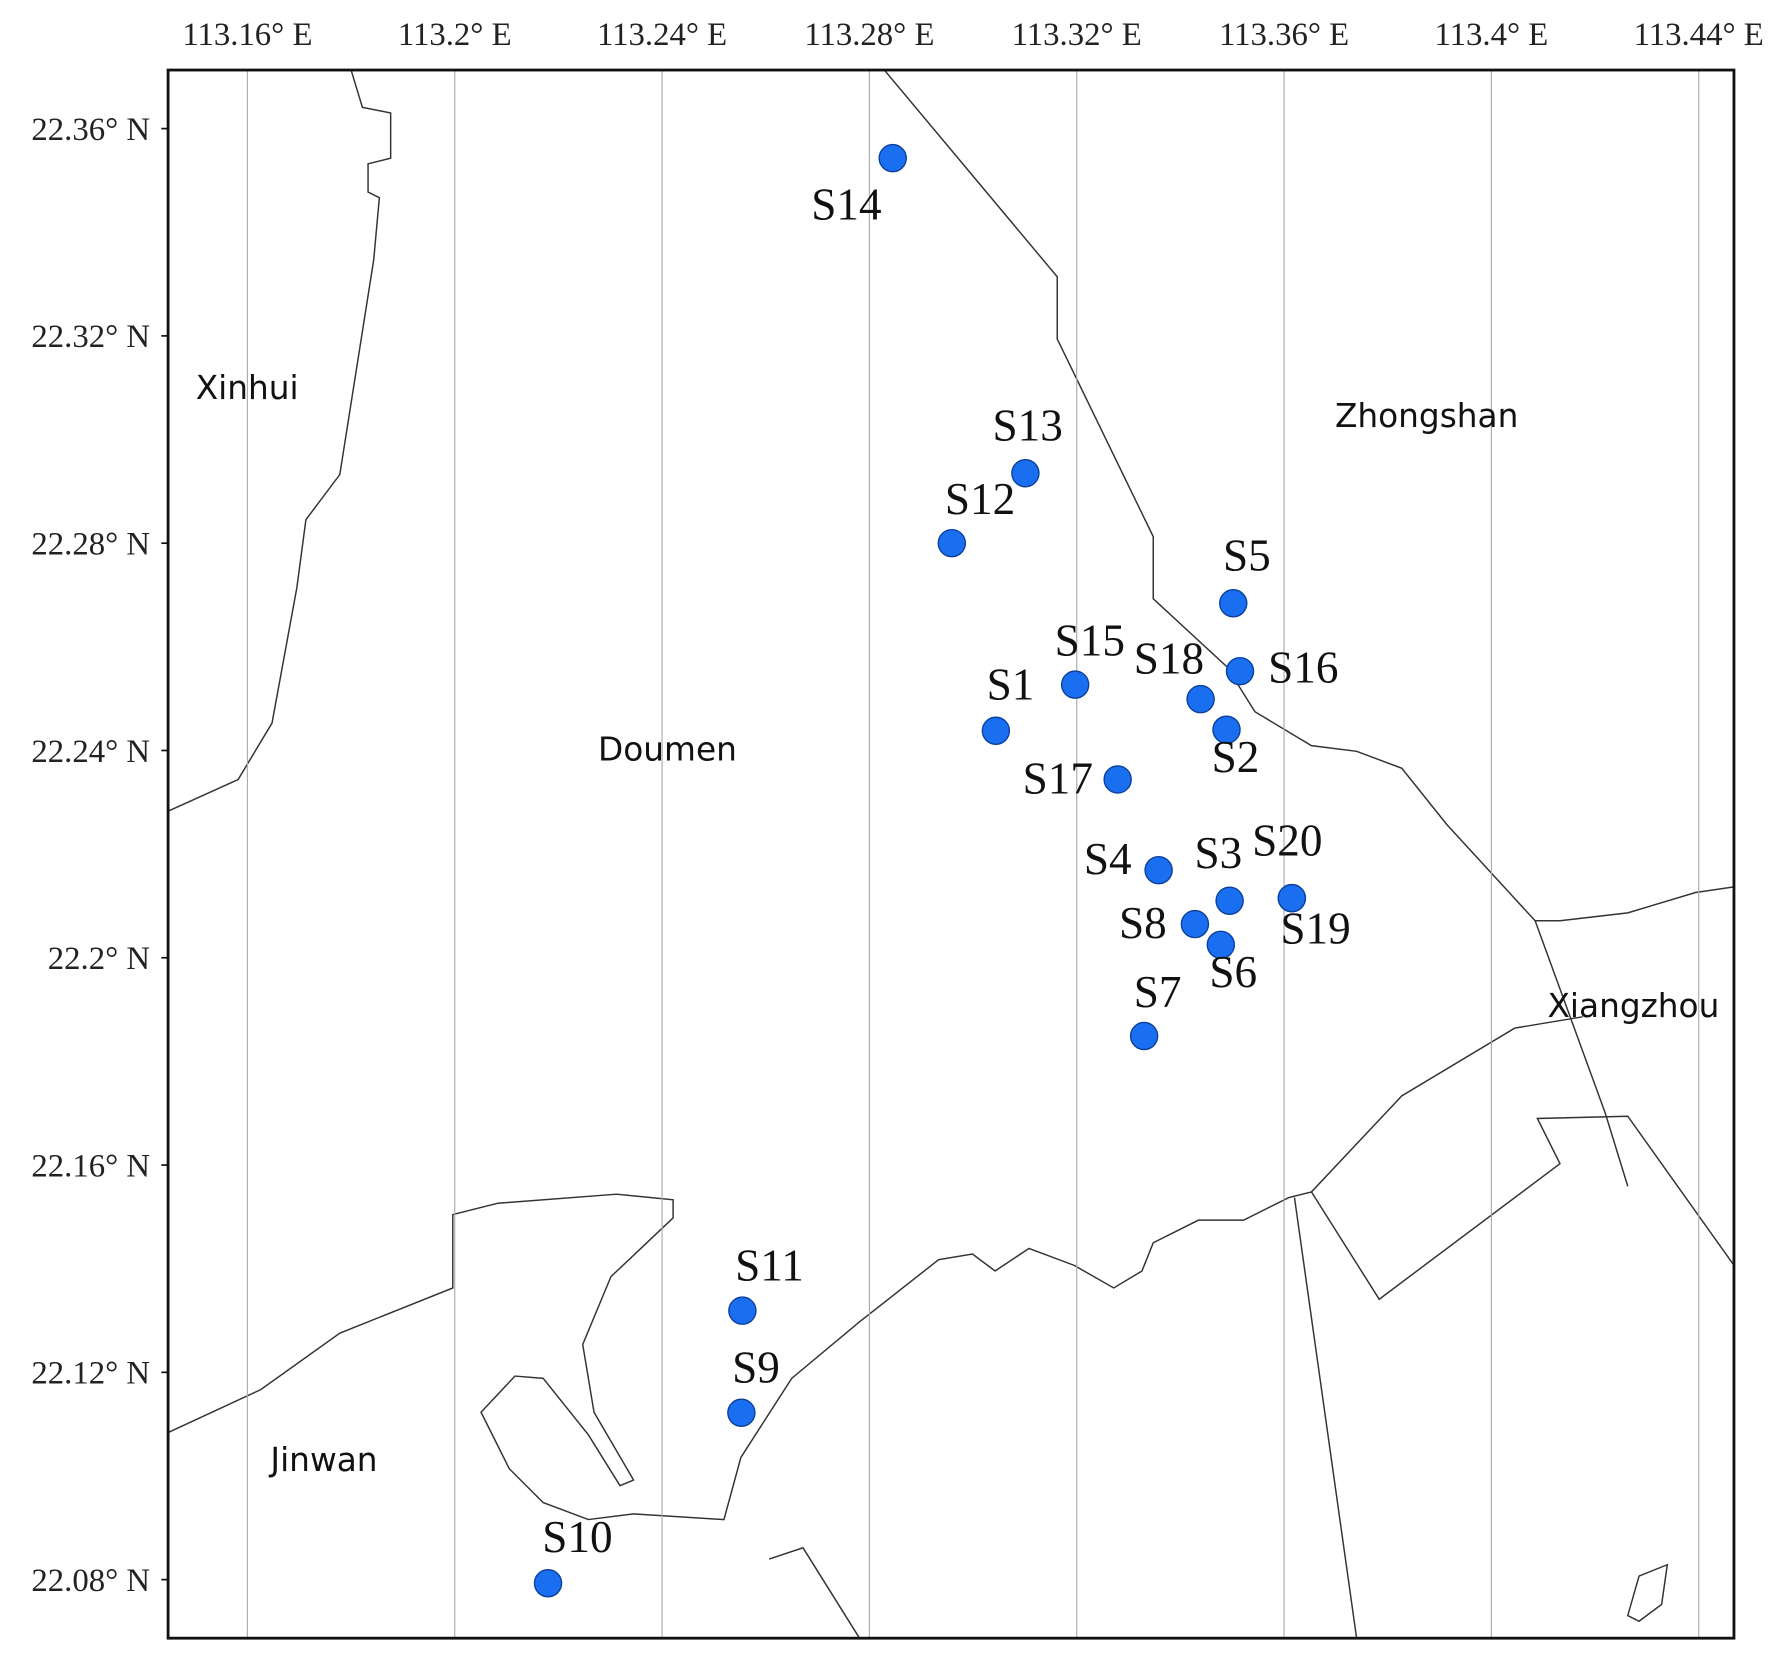  What do you see at coordinates (322, 1460) in the screenshot?
I see `region-label: Jinwan` at bounding box center [322, 1460].